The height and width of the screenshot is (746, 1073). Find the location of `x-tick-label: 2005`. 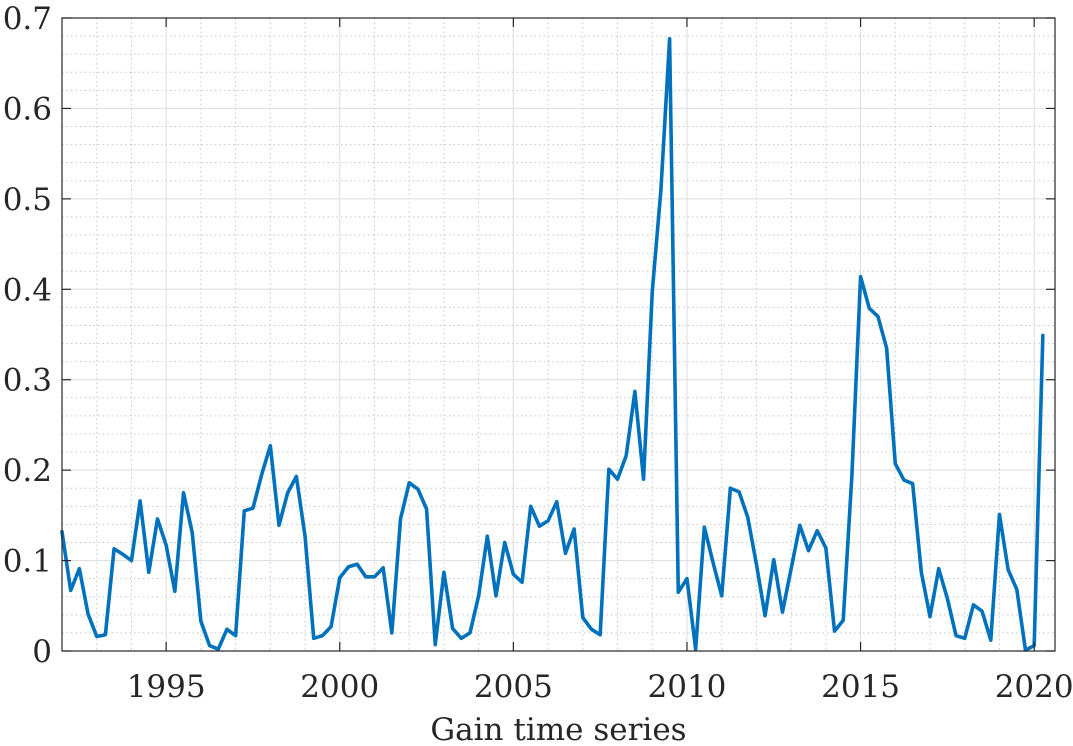

x-tick-label: 2005 is located at coordinates (513, 687).